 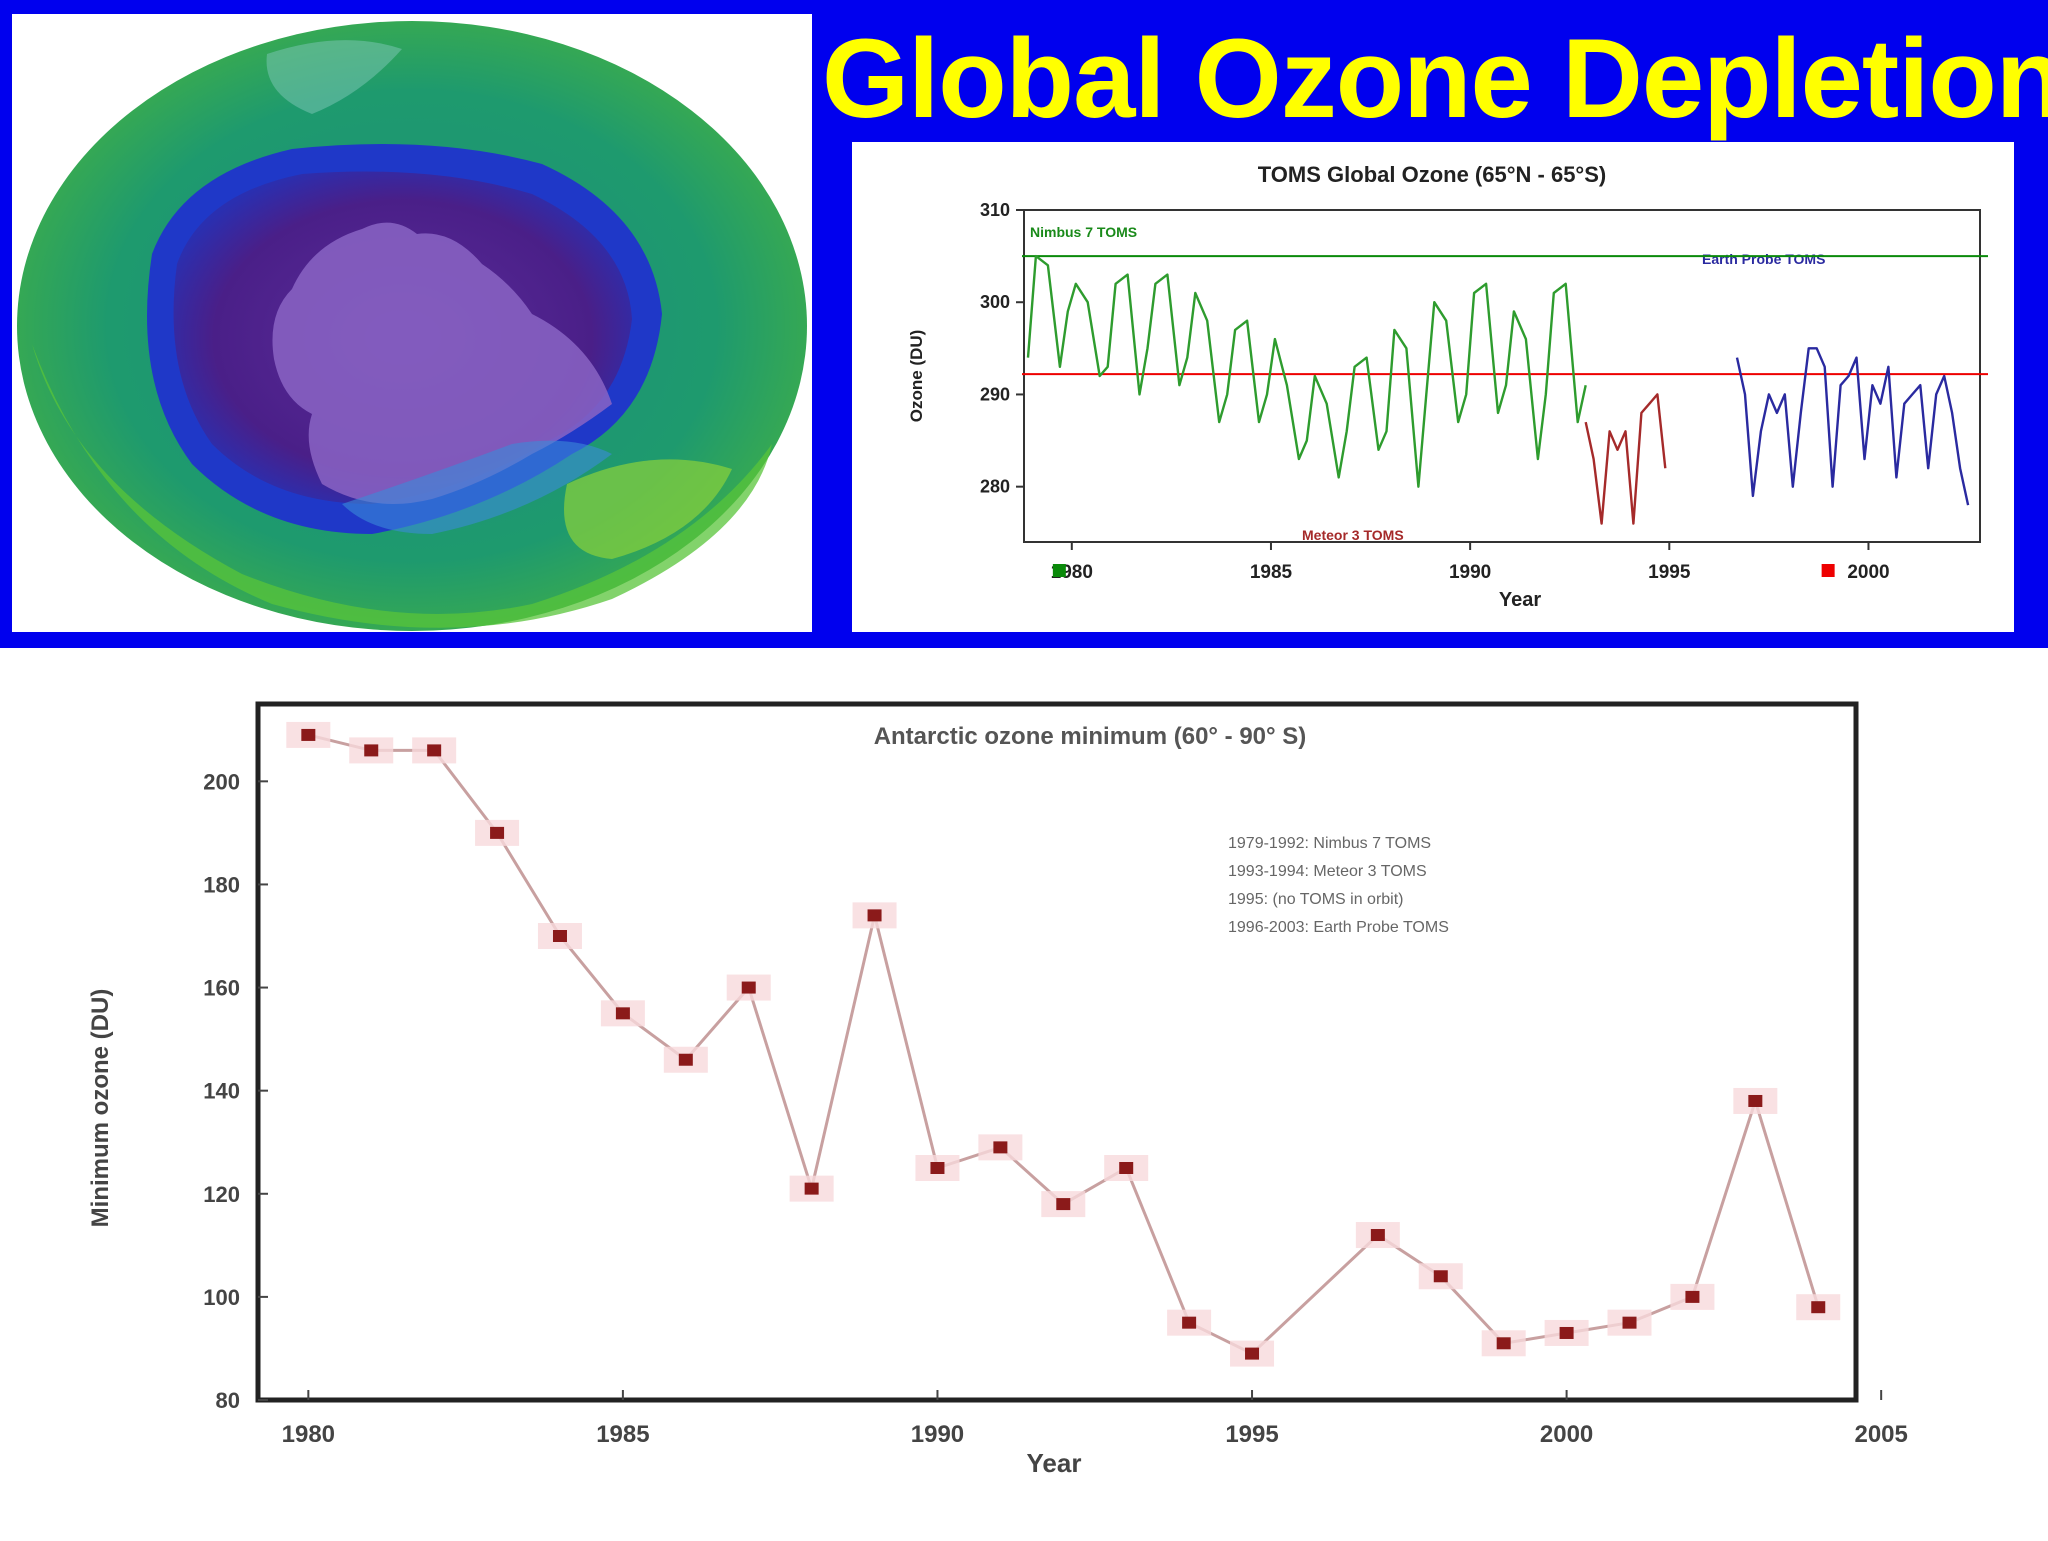 What do you see at coordinates (1763, 259) in the screenshot?
I see `series-label-earth-probe: Earth Probe TOMS` at bounding box center [1763, 259].